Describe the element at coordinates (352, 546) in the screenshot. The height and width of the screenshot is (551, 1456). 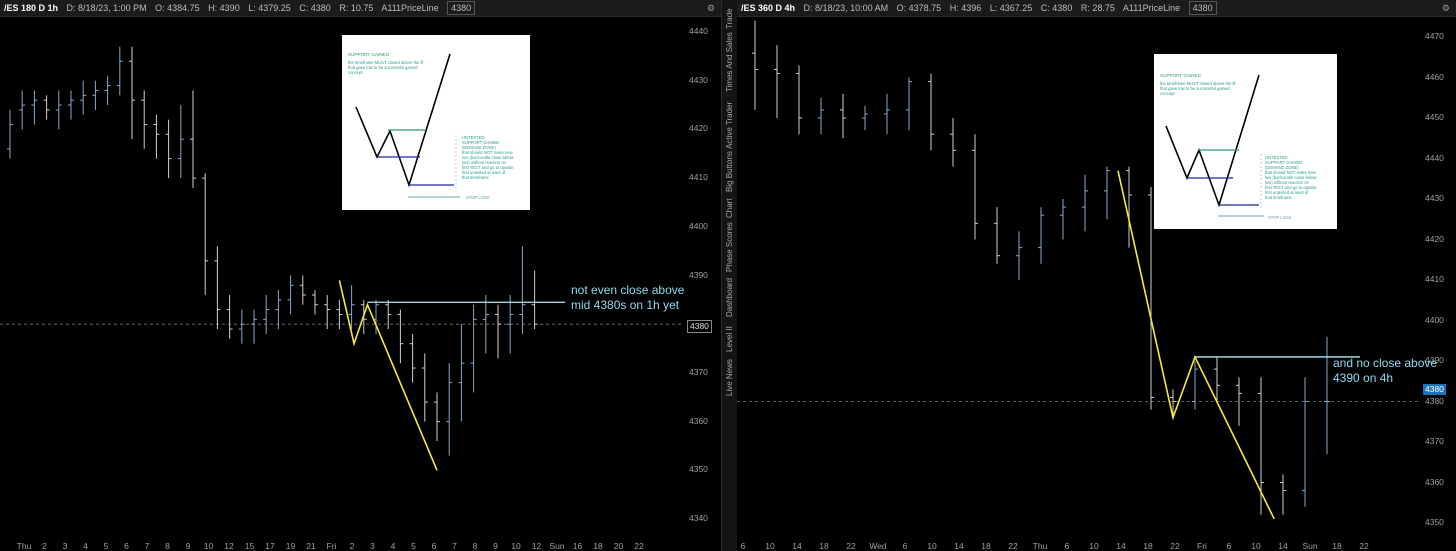
I see `left-x-tick: 2` at that location.